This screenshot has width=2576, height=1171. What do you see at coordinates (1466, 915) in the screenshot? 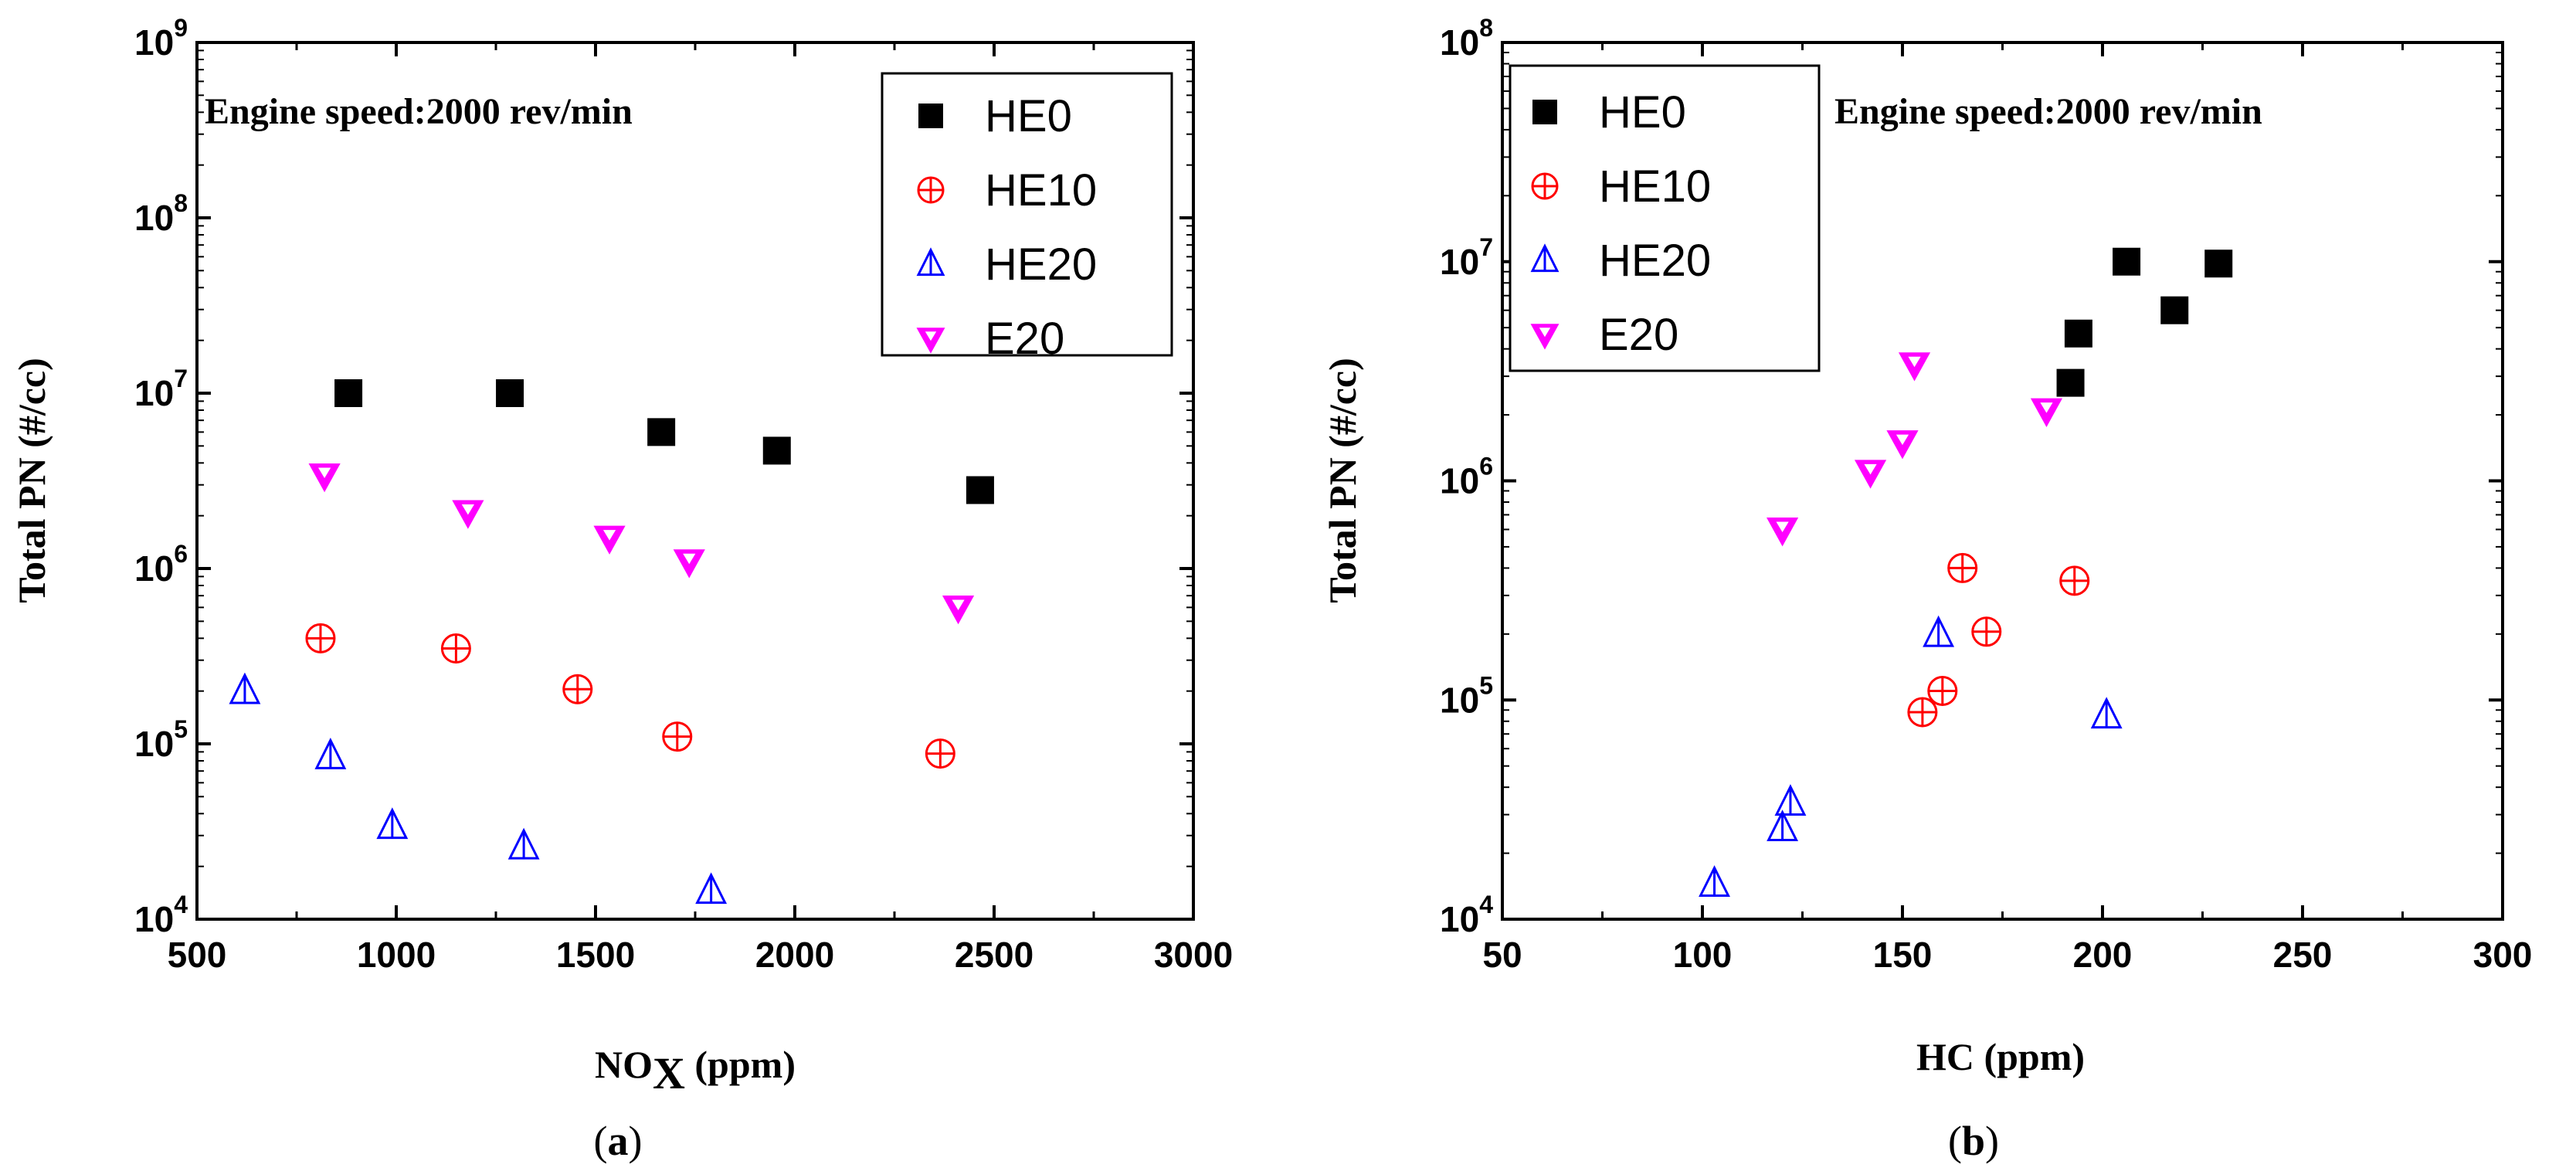
I see `chart-b-y-tick-label: 10⁴` at bounding box center [1466, 915].